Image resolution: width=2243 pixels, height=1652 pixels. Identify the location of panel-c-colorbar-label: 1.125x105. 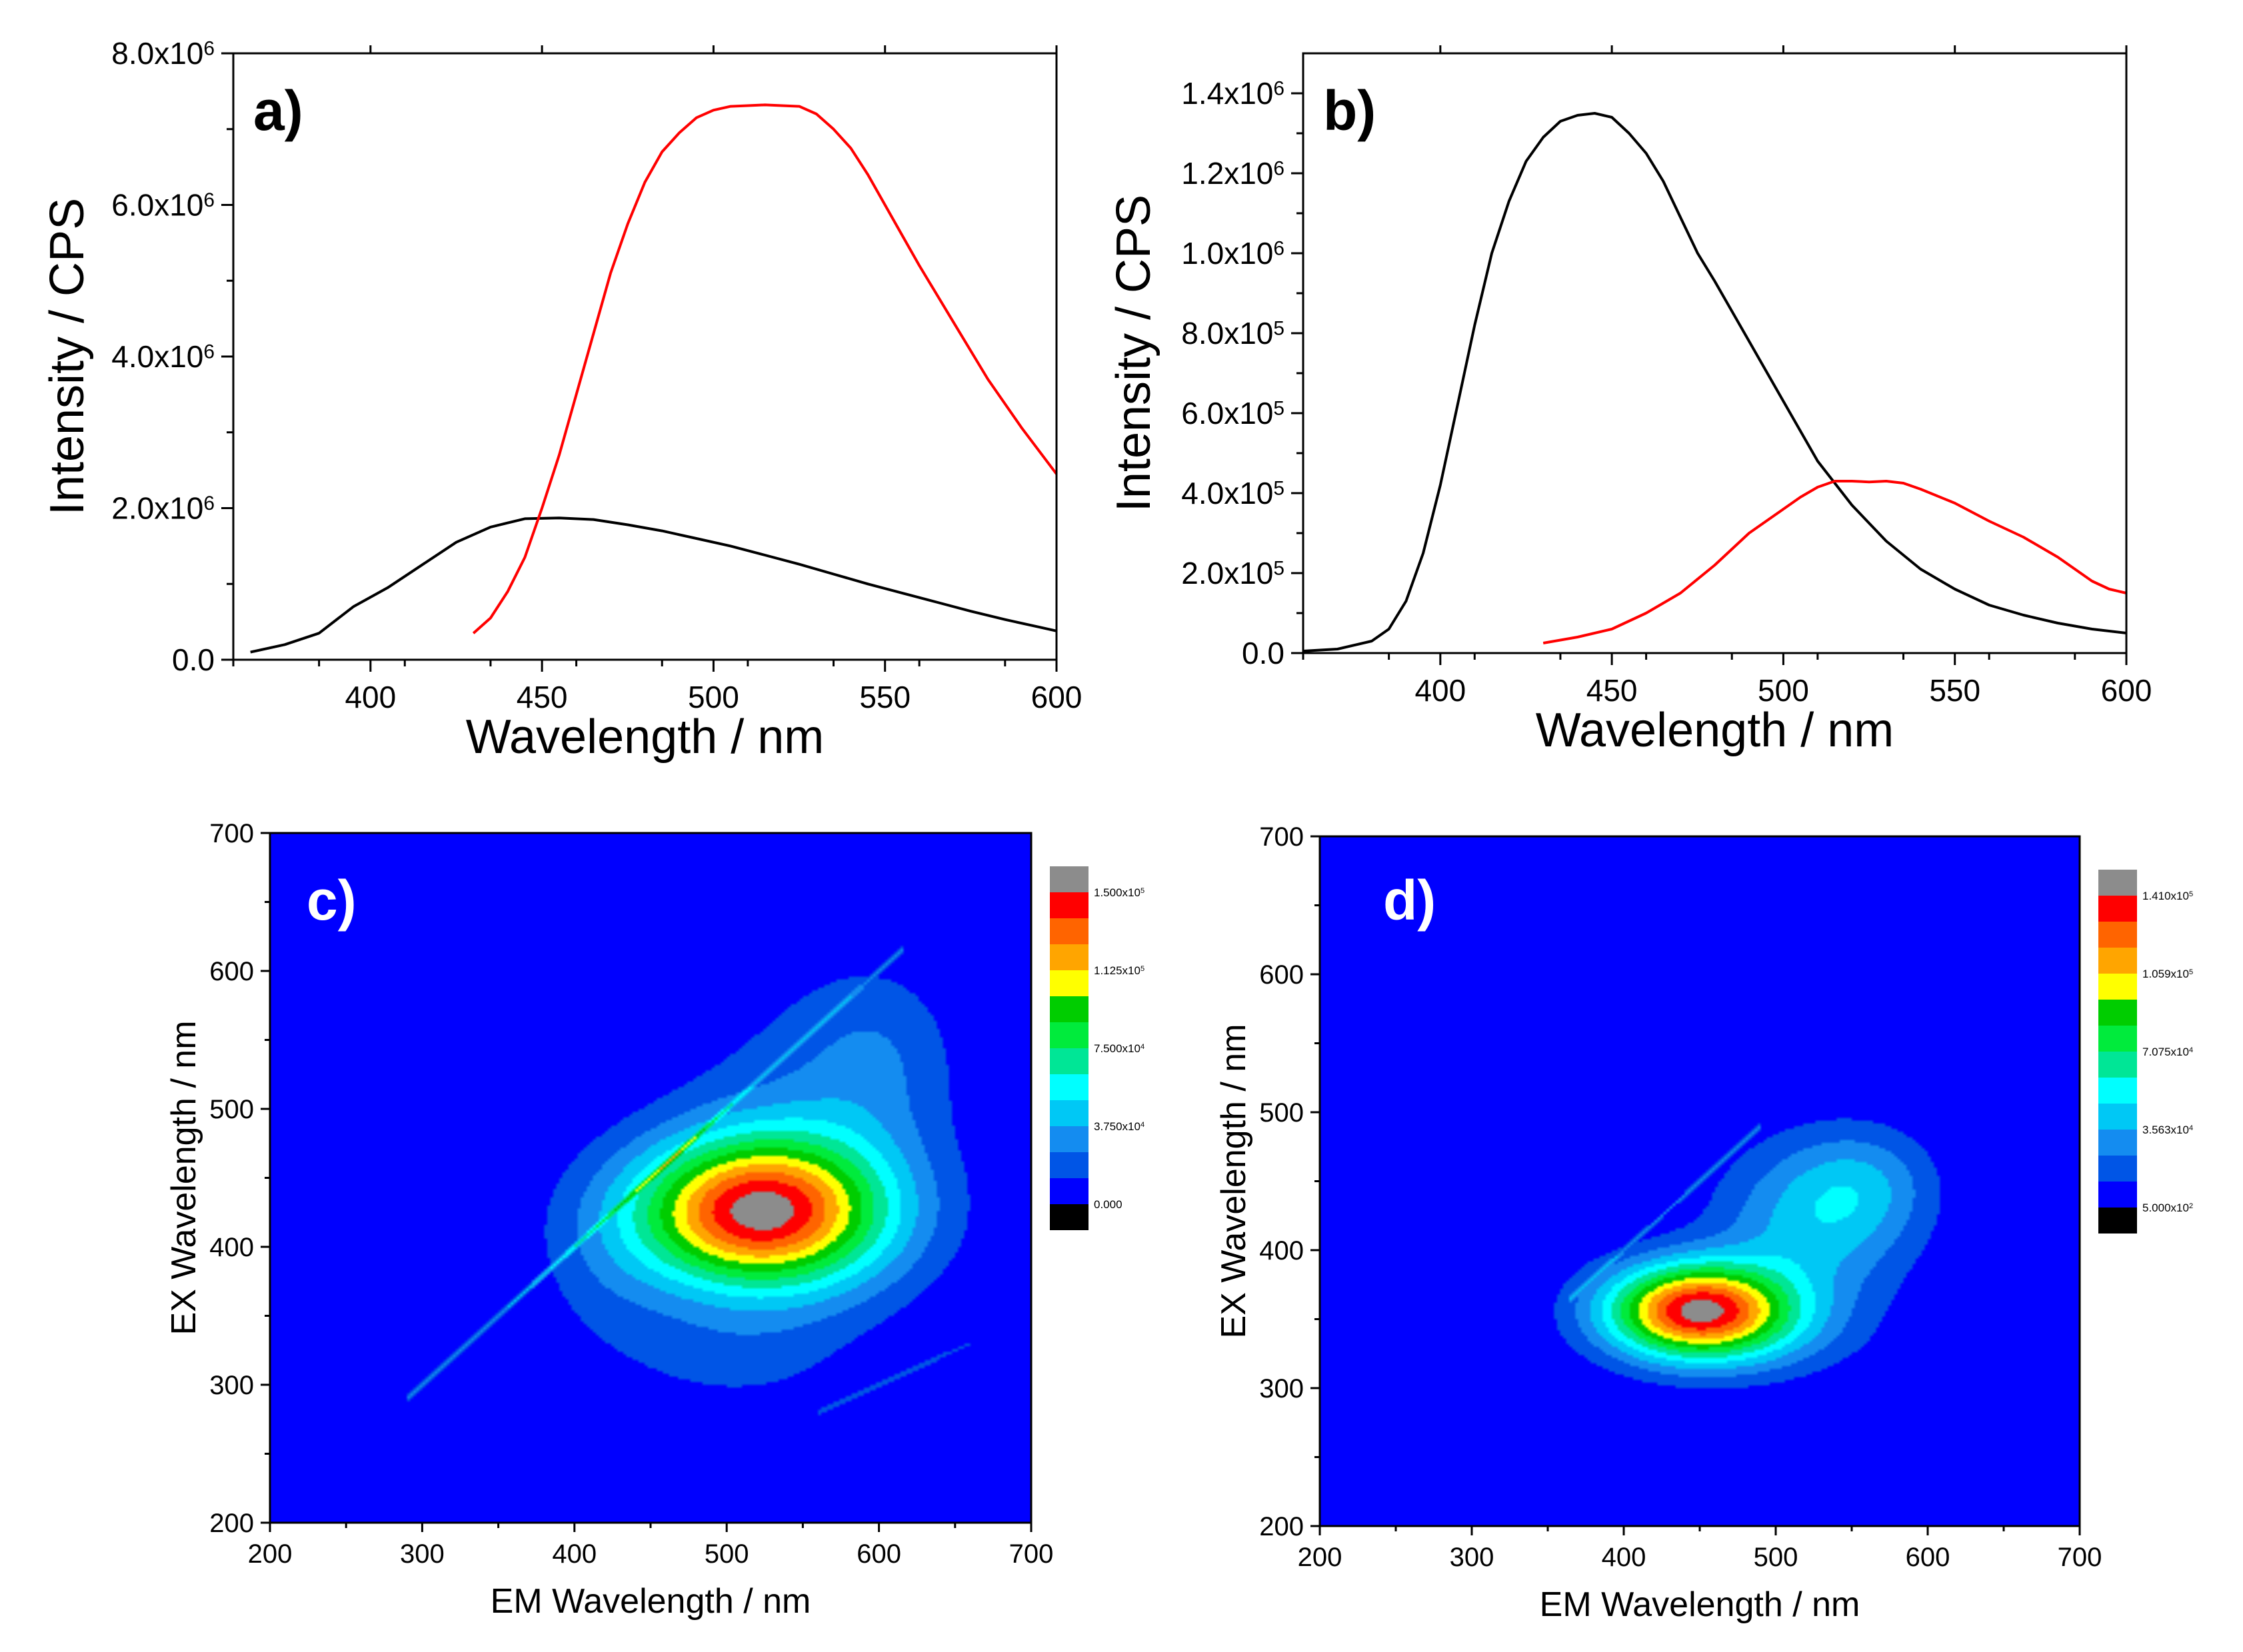
(1119, 970).